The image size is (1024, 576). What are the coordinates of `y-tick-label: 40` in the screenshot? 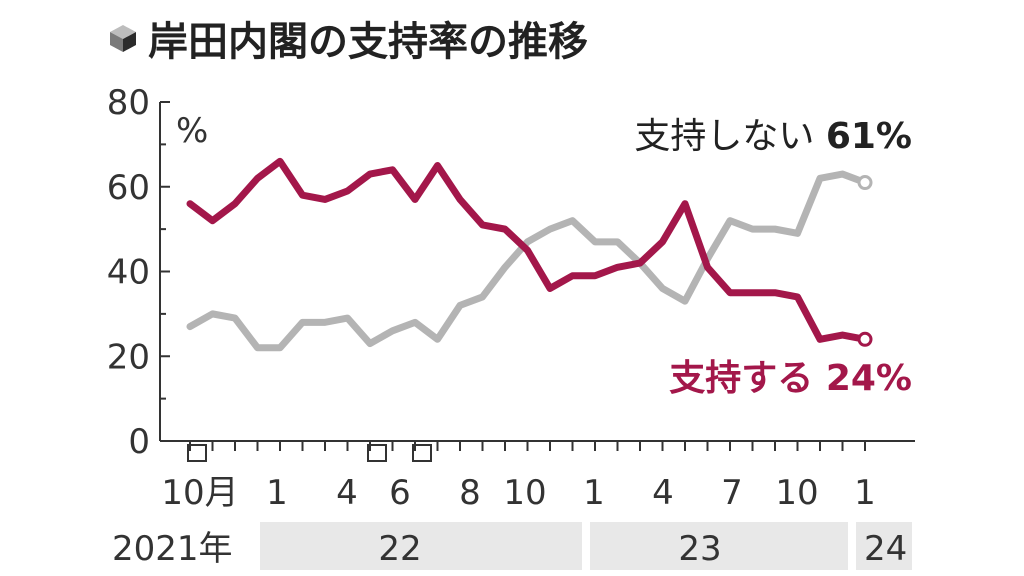 It's located at (128, 273).